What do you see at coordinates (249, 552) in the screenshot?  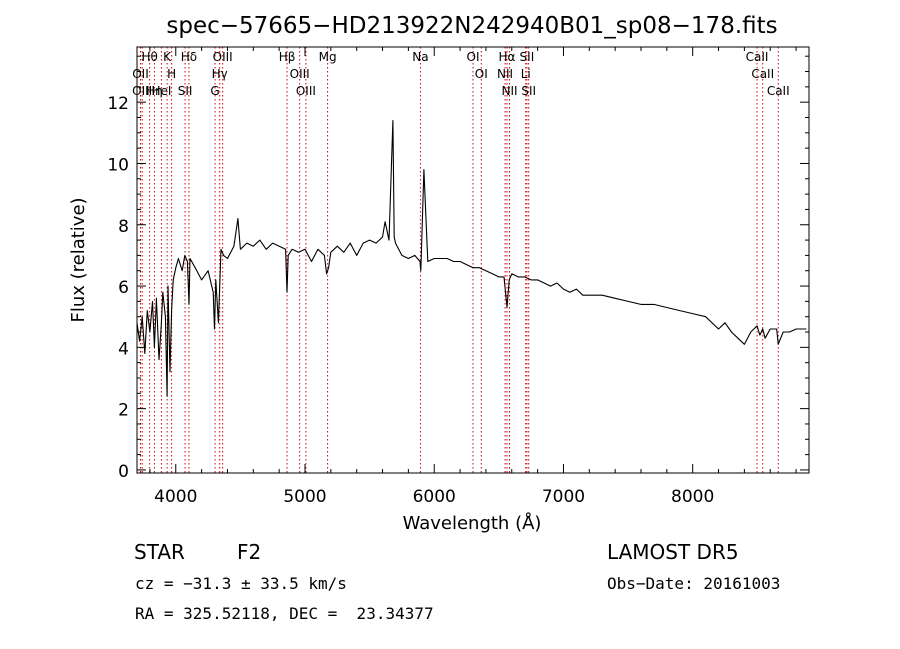 I see `spectral-type: F2` at bounding box center [249, 552].